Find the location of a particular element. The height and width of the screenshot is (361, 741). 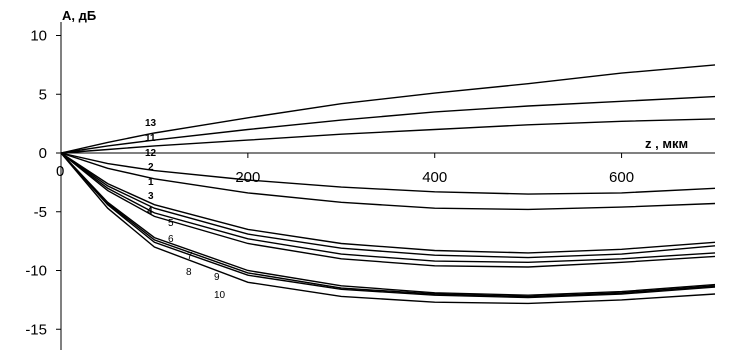

series-label-12: 12 is located at coordinates (151, 153).